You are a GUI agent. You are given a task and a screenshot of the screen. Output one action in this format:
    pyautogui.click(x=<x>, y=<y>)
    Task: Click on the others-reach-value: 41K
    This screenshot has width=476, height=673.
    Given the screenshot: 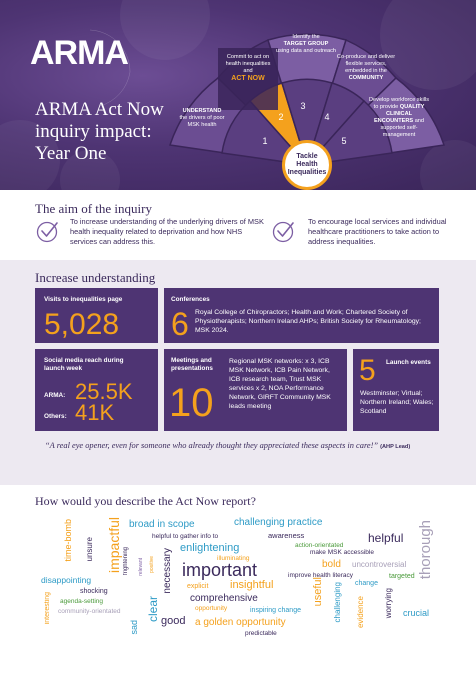 What is the action you would take?
    pyautogui.click(x=95, y=412)
    